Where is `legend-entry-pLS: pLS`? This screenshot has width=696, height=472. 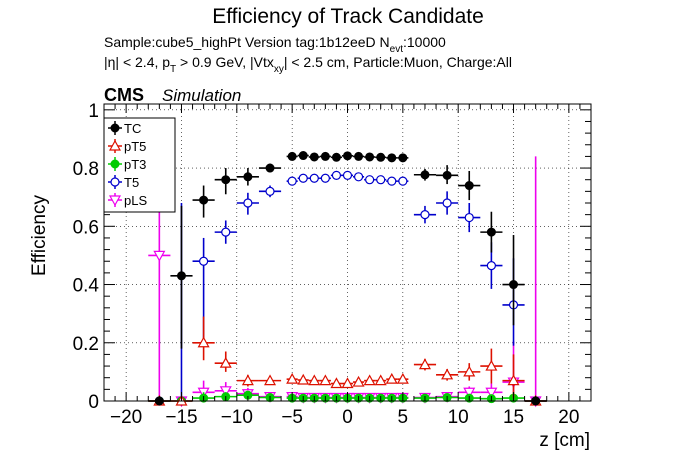 legend-entry-pLS: pLS is located at coordinates (127, 200).